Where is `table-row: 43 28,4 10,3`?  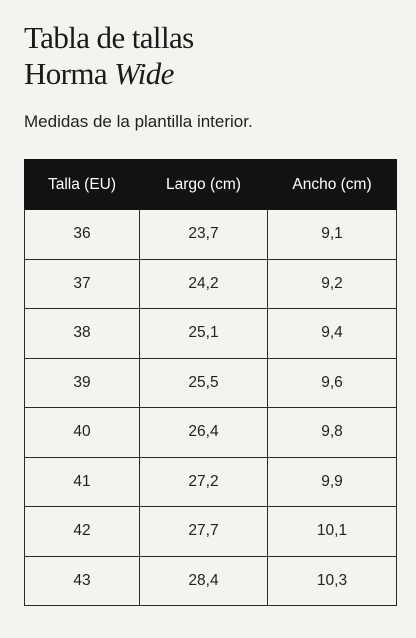 table-row: 43 28,4 10,3 is located at coordinates (210, 580).